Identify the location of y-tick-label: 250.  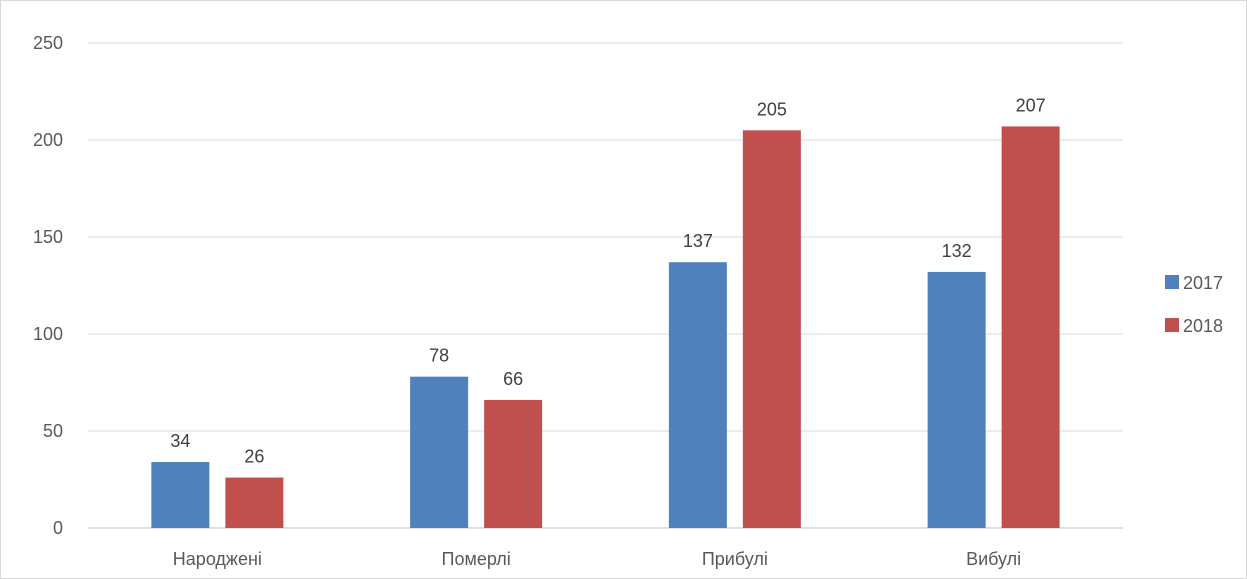
(48, 43).